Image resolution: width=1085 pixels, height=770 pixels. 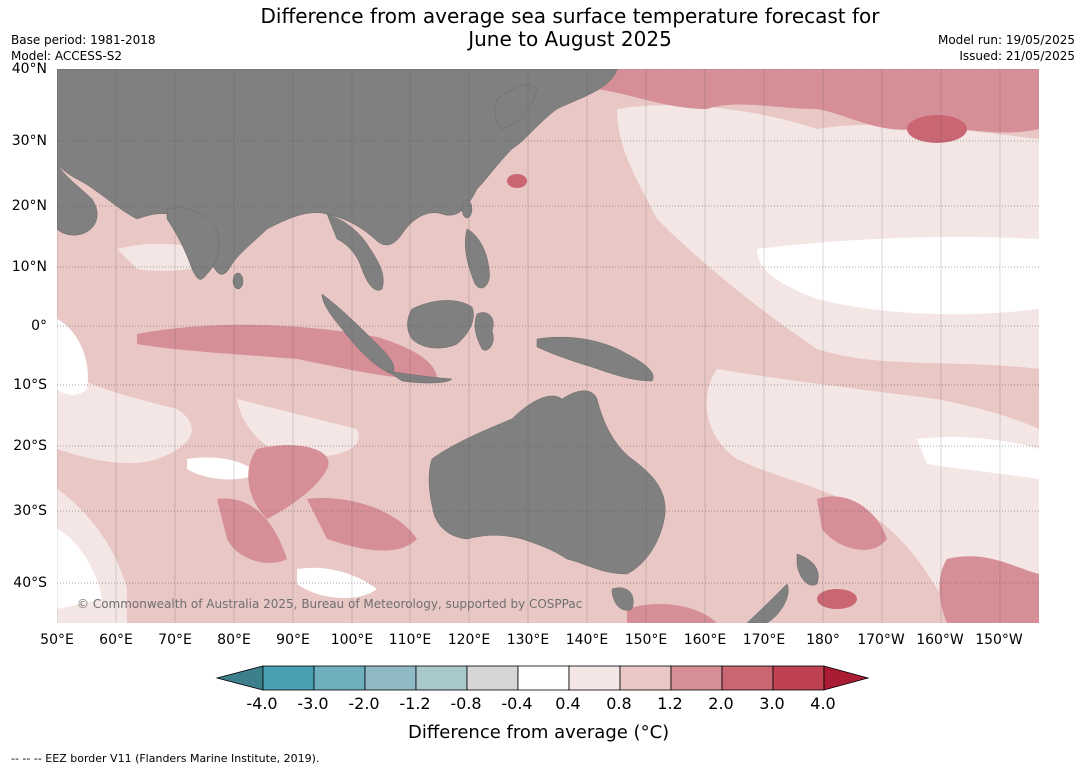 I want to click on lat-label: 30°N, so click(x=29, y=141).